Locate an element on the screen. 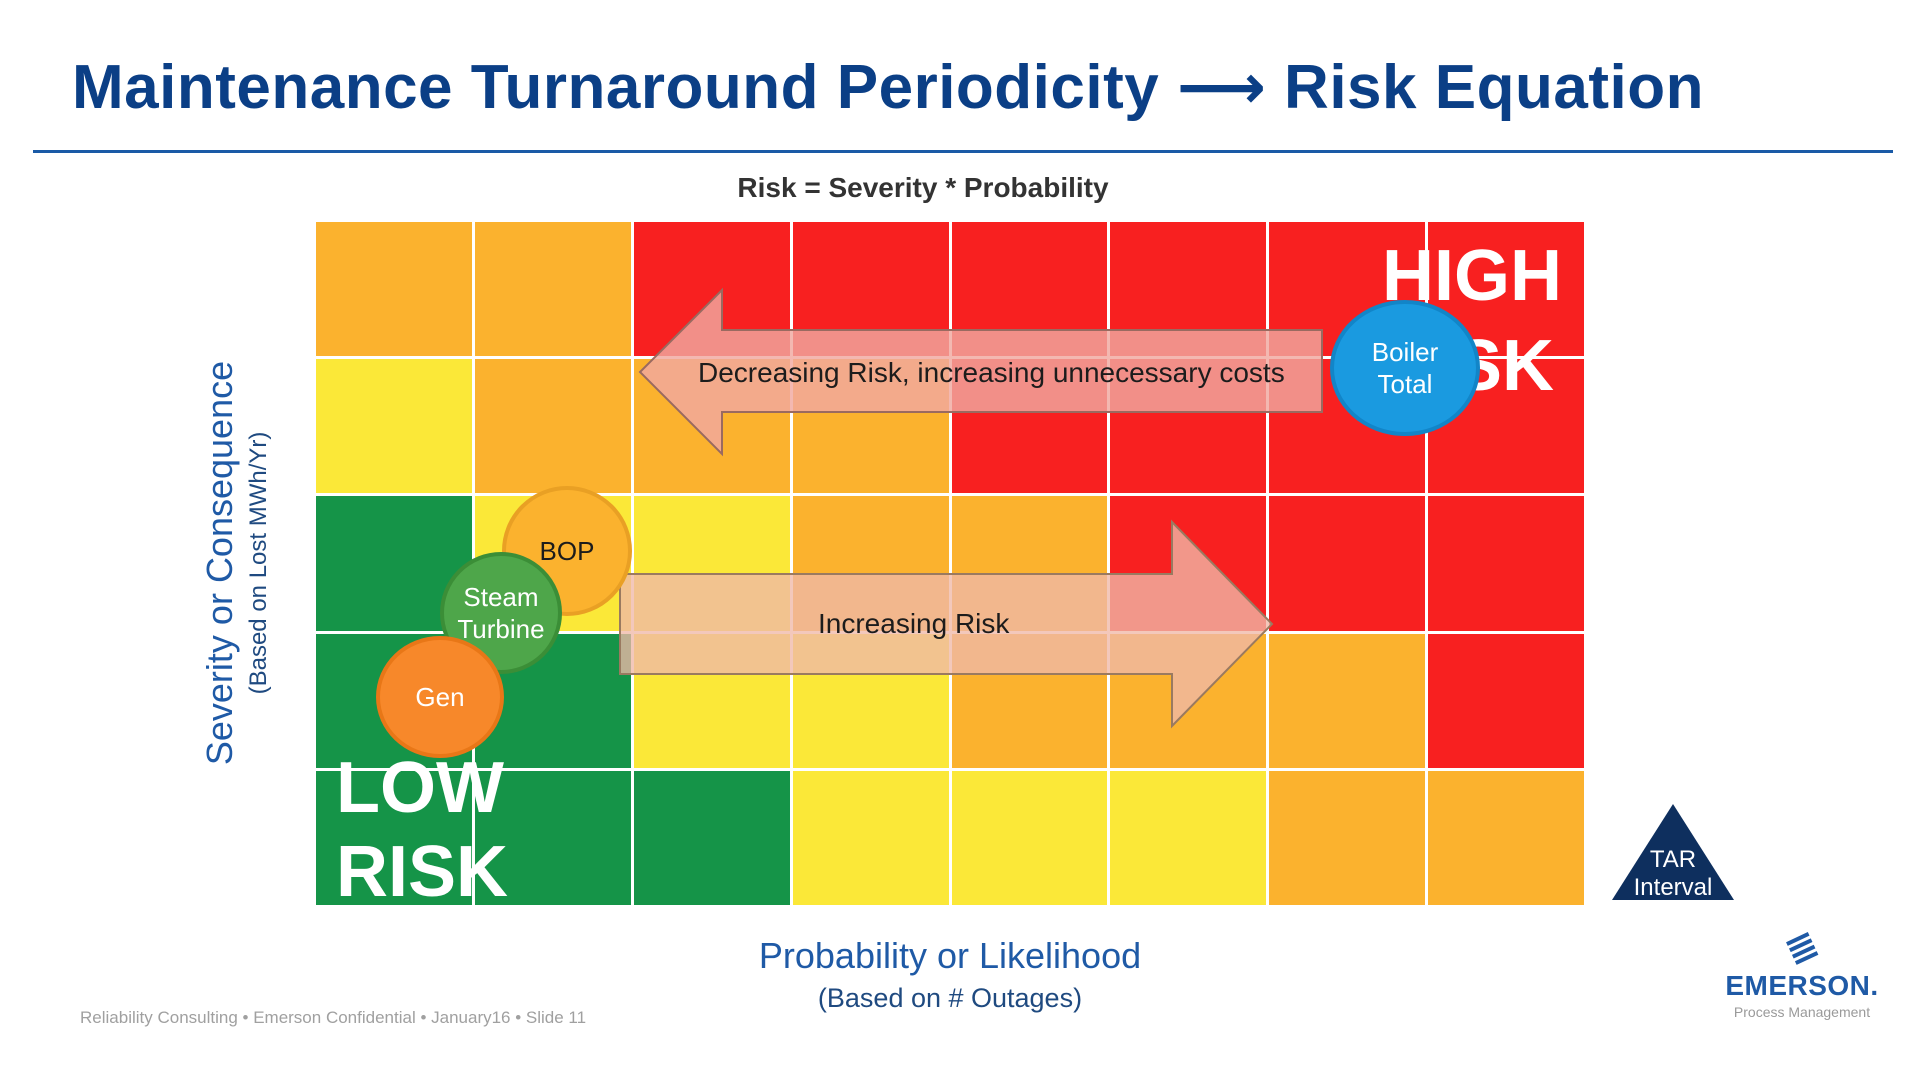 Image resolution: width=1920 pixels, height=1080 pixels. matrix-cell-r5-c8 is located at coordinates (1506, 837).